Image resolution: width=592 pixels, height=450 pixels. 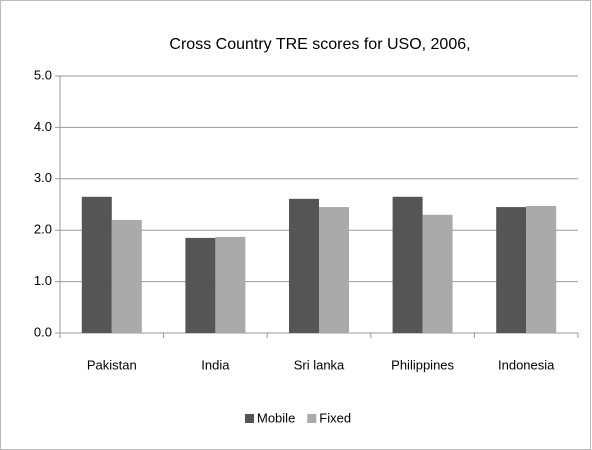 I want to click on chart-title: Cross Country TRE scores for USO, 2006,, so click(x=319, y=44).